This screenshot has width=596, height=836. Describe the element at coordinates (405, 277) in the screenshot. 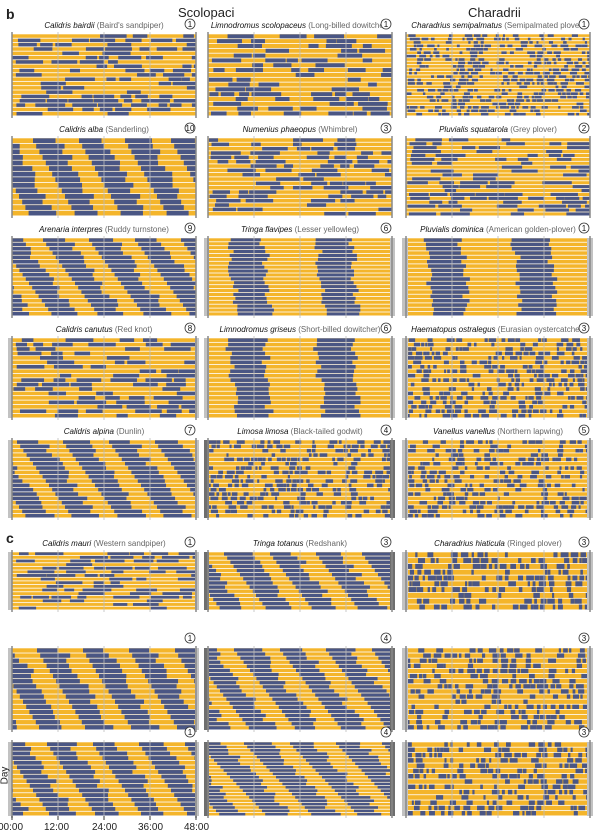

I see `missing-left` at that location.